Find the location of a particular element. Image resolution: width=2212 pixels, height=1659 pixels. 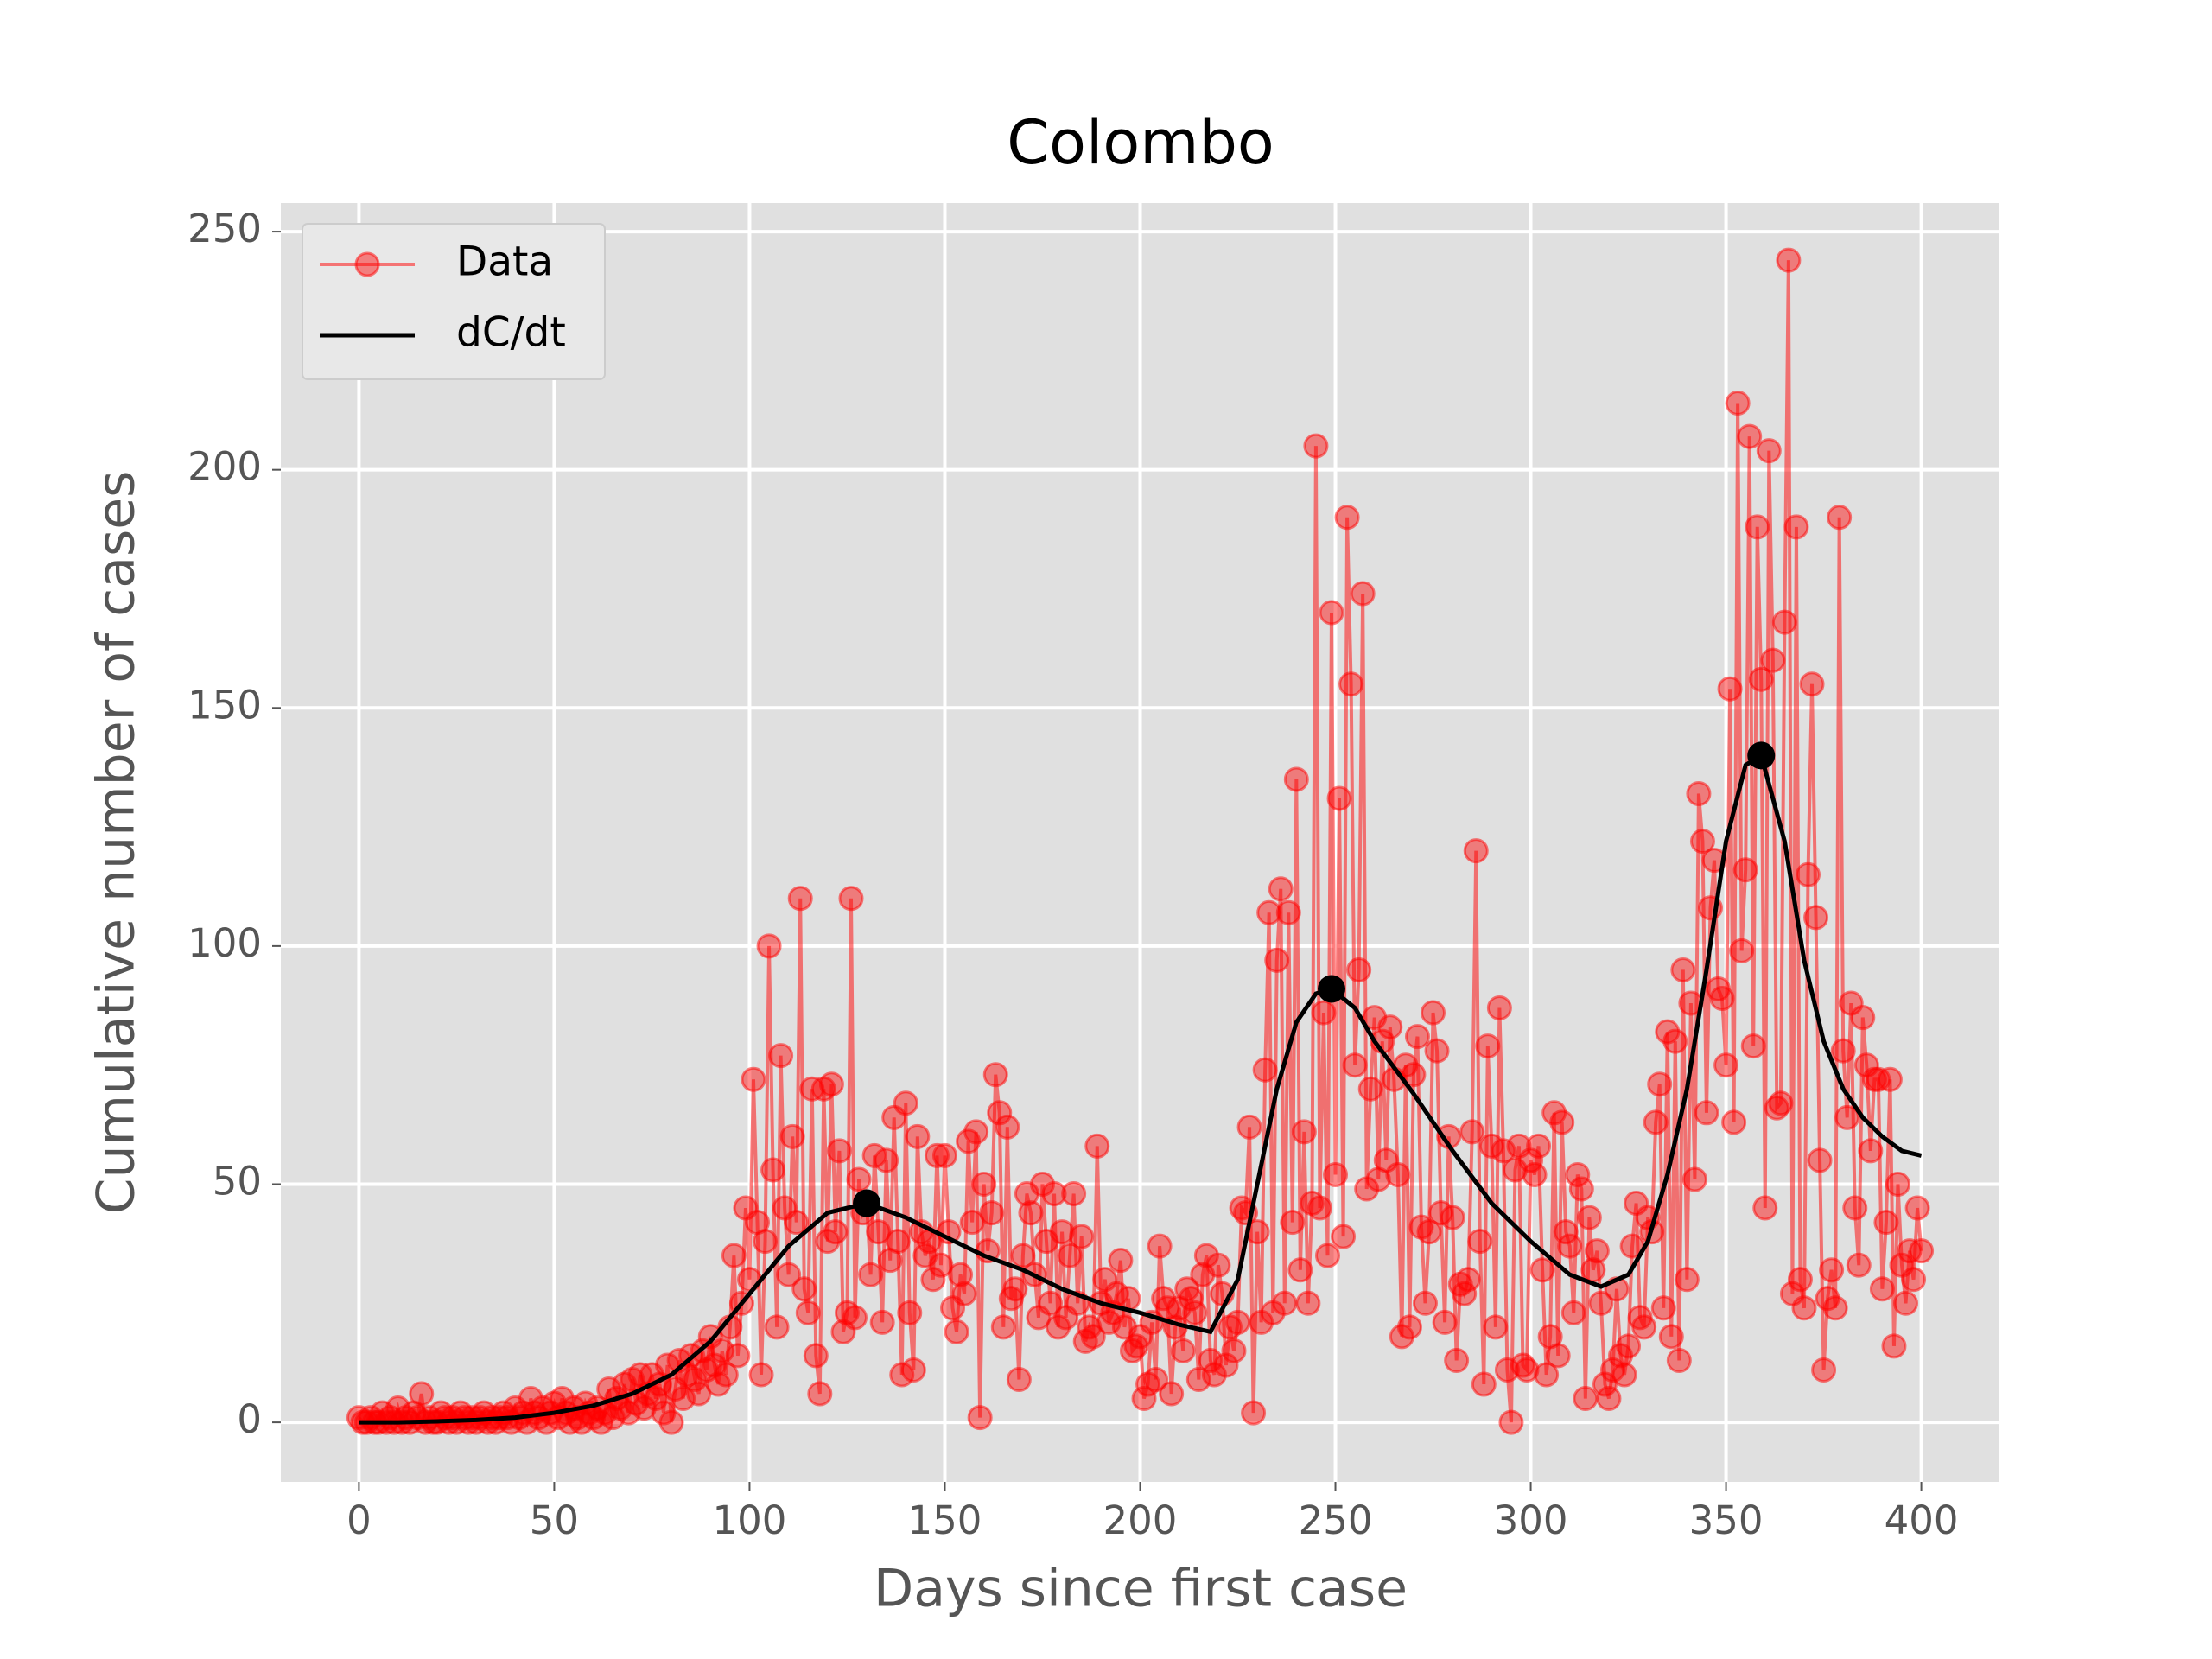

x-axis-label: Days since first case is located at coordinates (1141, 1589).